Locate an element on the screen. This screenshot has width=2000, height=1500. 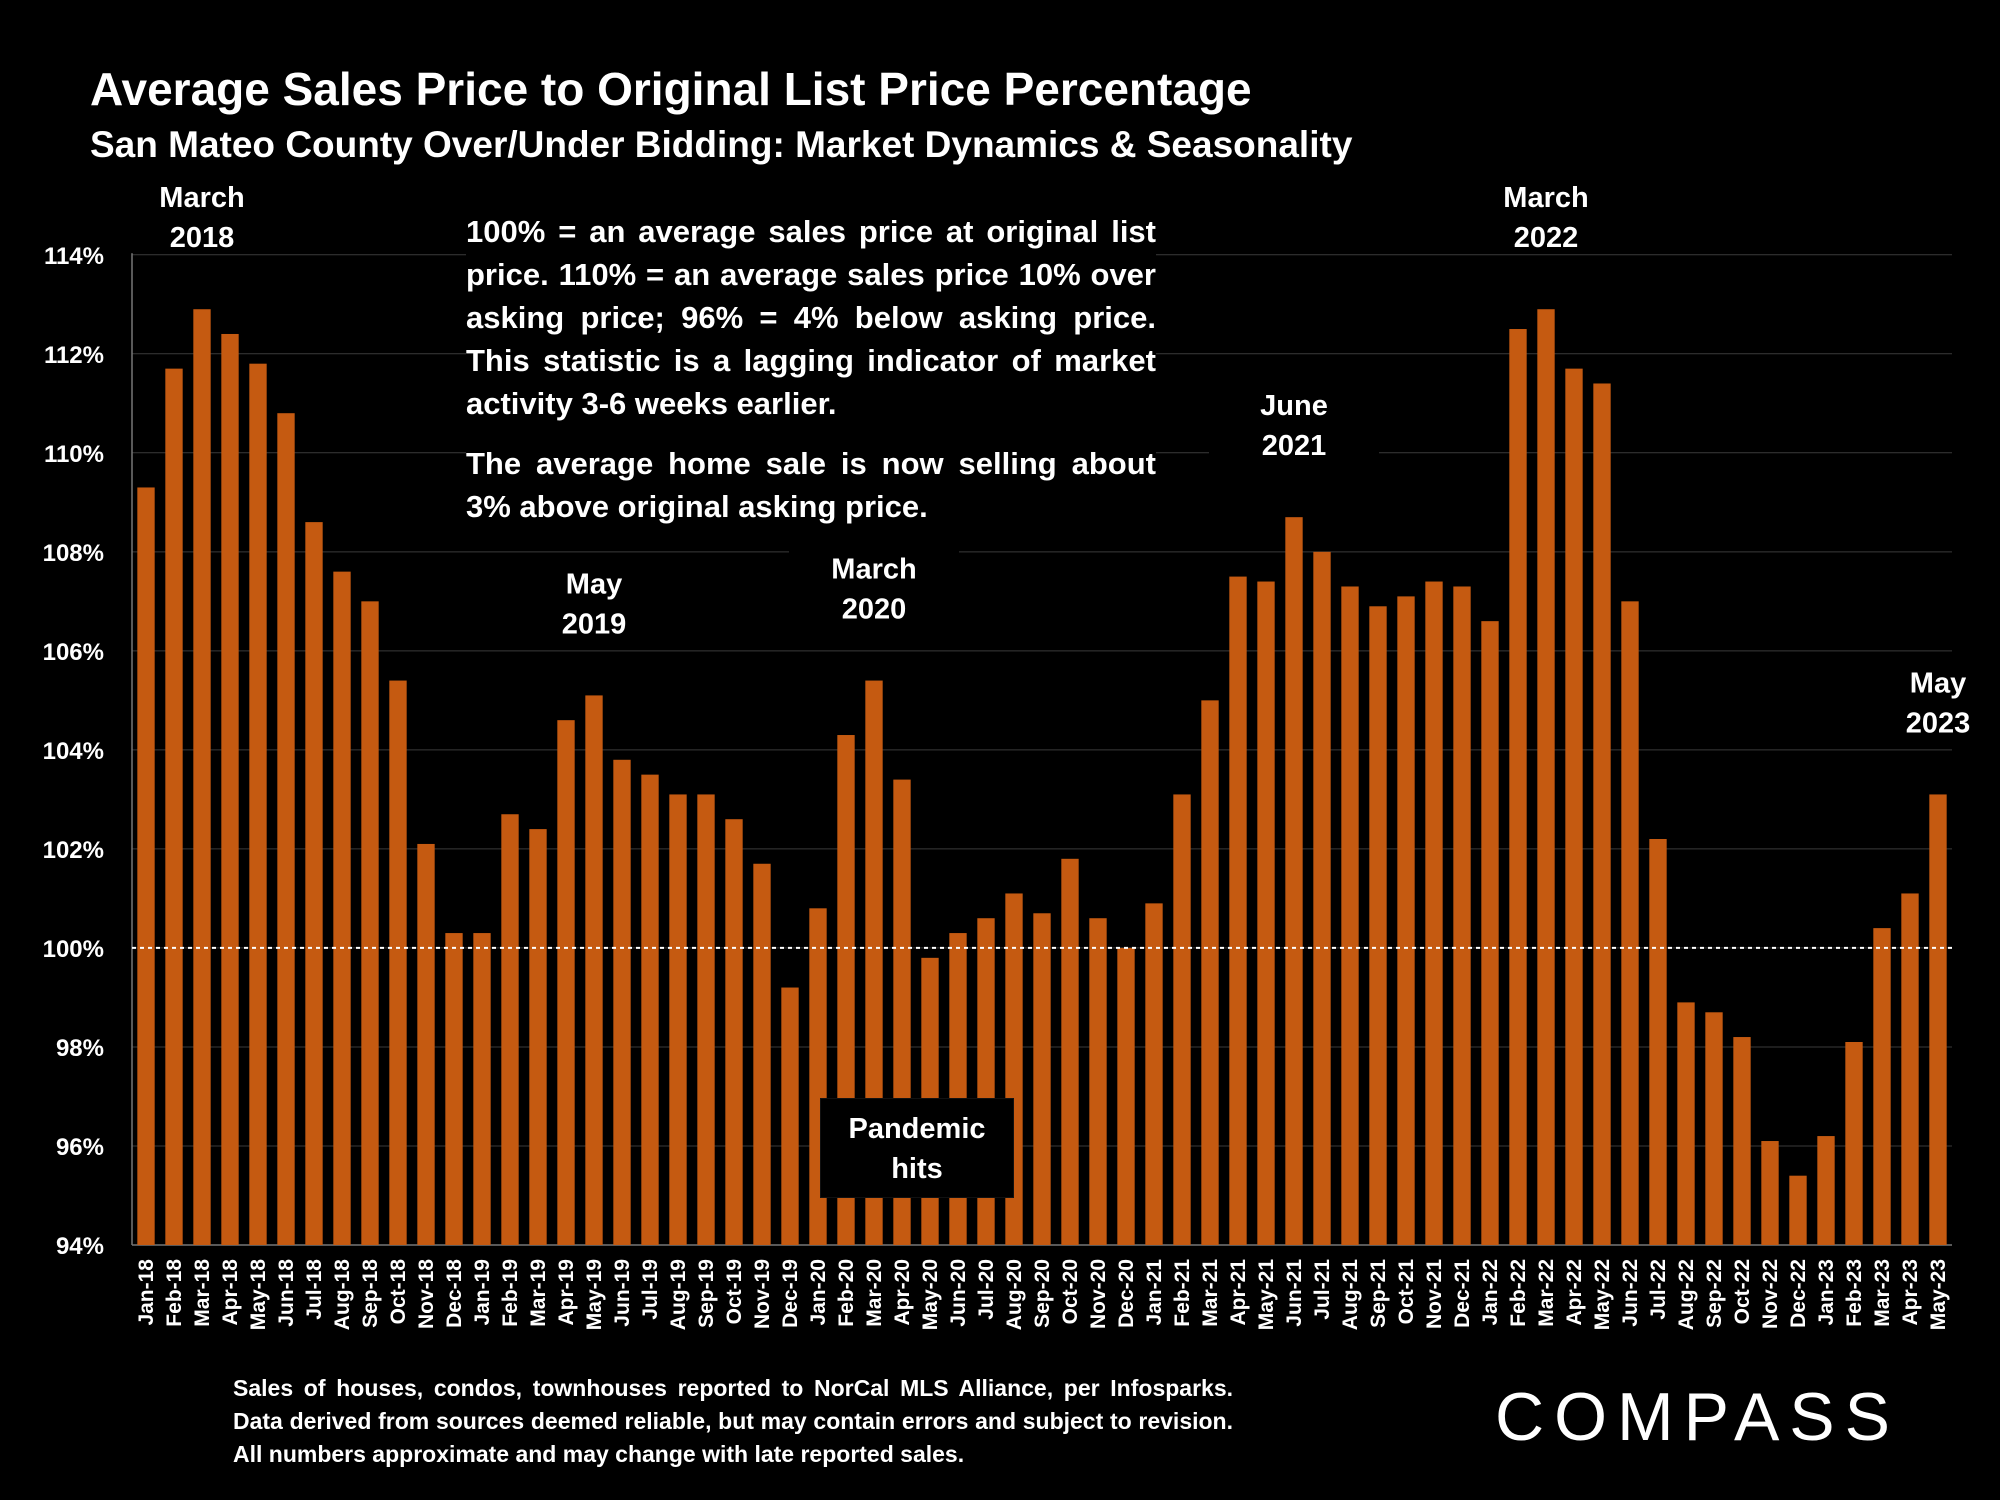
x-tick-label: Jan-19 is located at coordinates (482, 1292).